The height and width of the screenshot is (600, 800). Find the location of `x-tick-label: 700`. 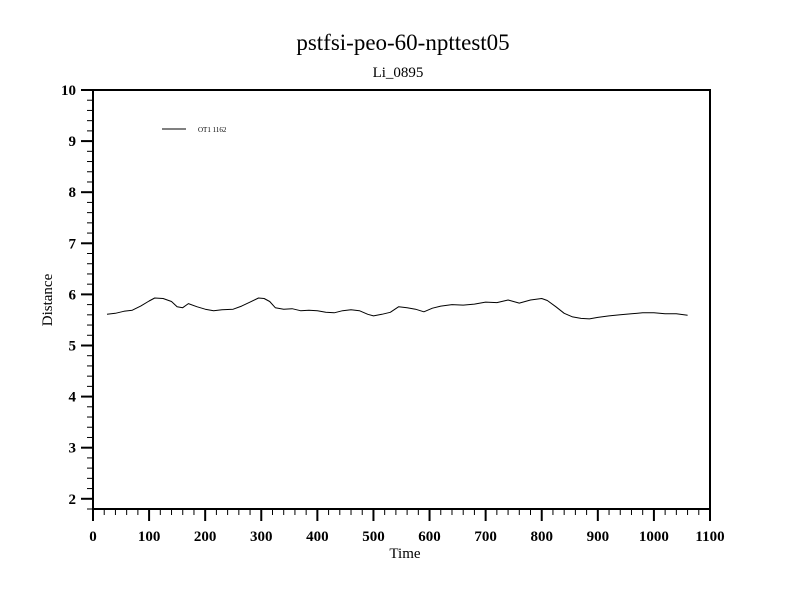

x-tick-label: 700 is located at coordinates (485, 537).